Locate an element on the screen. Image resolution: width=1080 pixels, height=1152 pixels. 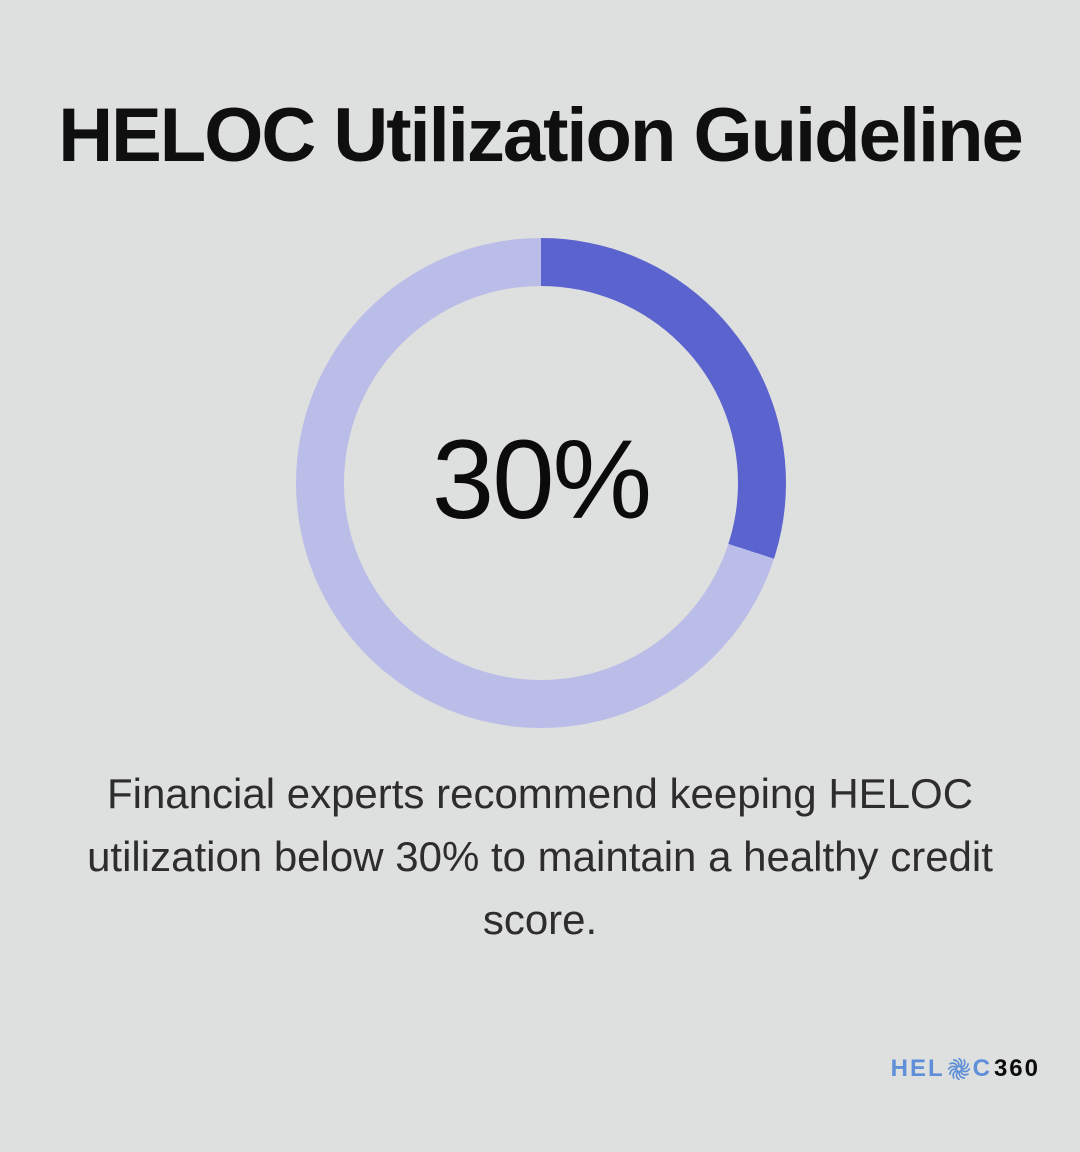
heloc360-logo: HEL C 360 is located at coordinates (965, 1069).